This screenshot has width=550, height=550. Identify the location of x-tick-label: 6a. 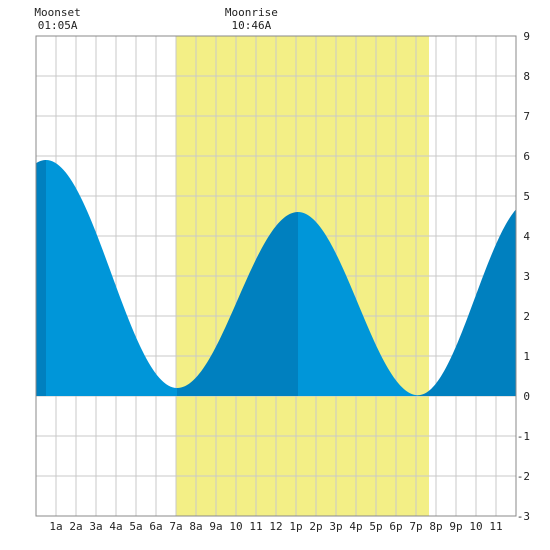
(155, 526).